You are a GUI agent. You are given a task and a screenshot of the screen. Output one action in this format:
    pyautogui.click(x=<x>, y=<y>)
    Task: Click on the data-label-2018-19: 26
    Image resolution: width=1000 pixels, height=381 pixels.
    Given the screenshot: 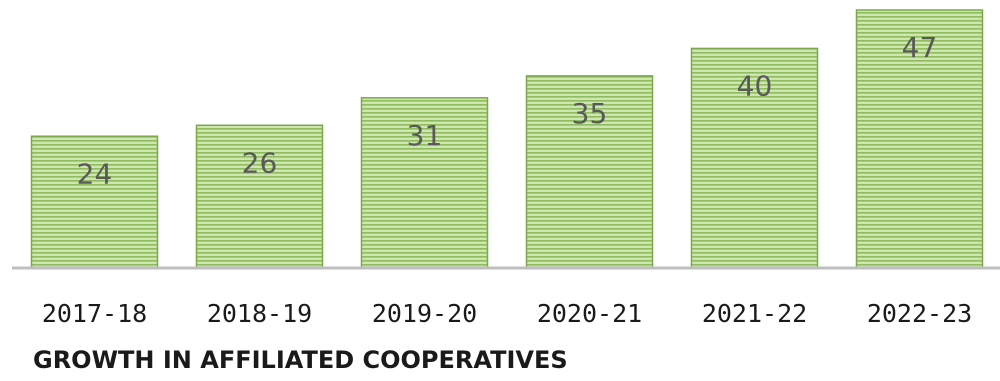 What is the action you would take?
    pyautogui.click(x=260, y=162)
    